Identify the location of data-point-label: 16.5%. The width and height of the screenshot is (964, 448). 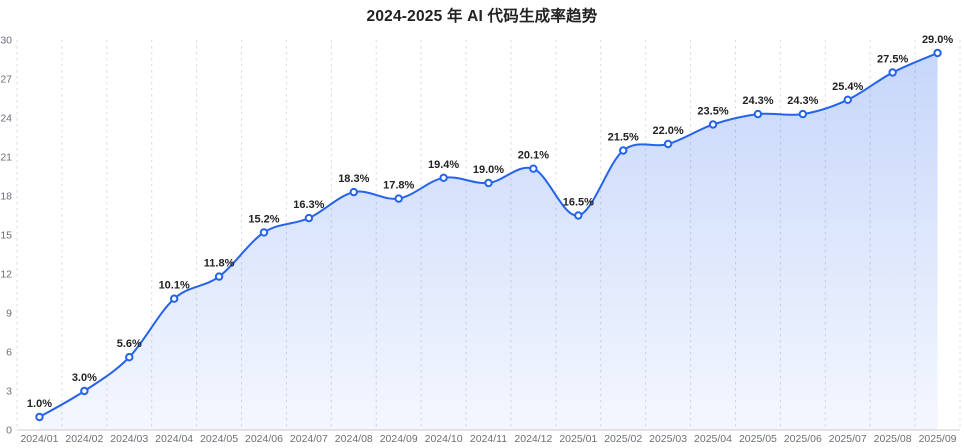
(578, 203).